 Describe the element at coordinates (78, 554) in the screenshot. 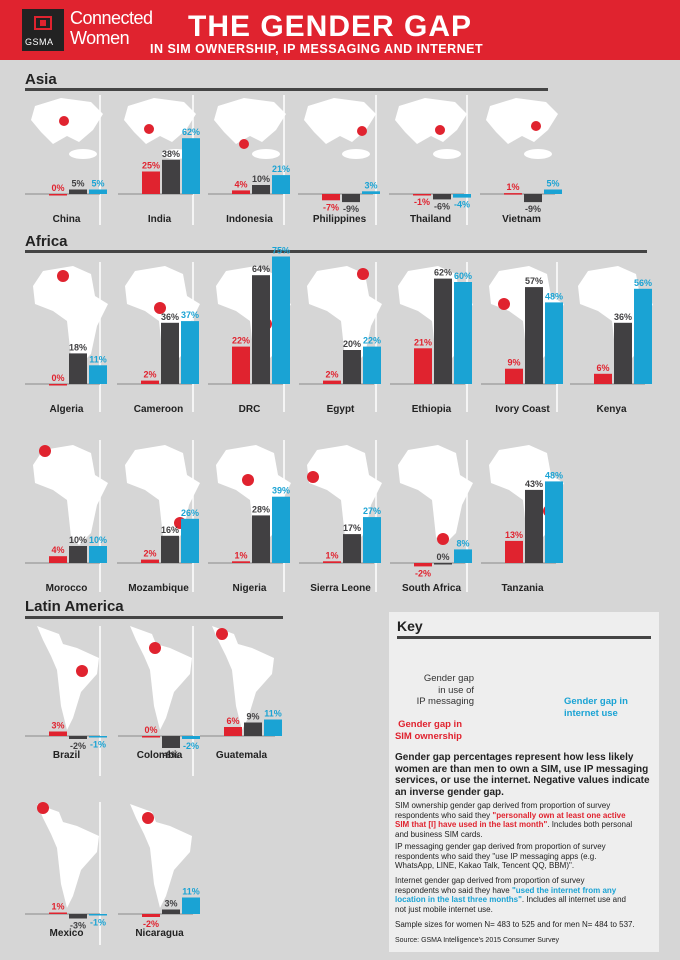

I see `bar-morocco-ip` at that location.